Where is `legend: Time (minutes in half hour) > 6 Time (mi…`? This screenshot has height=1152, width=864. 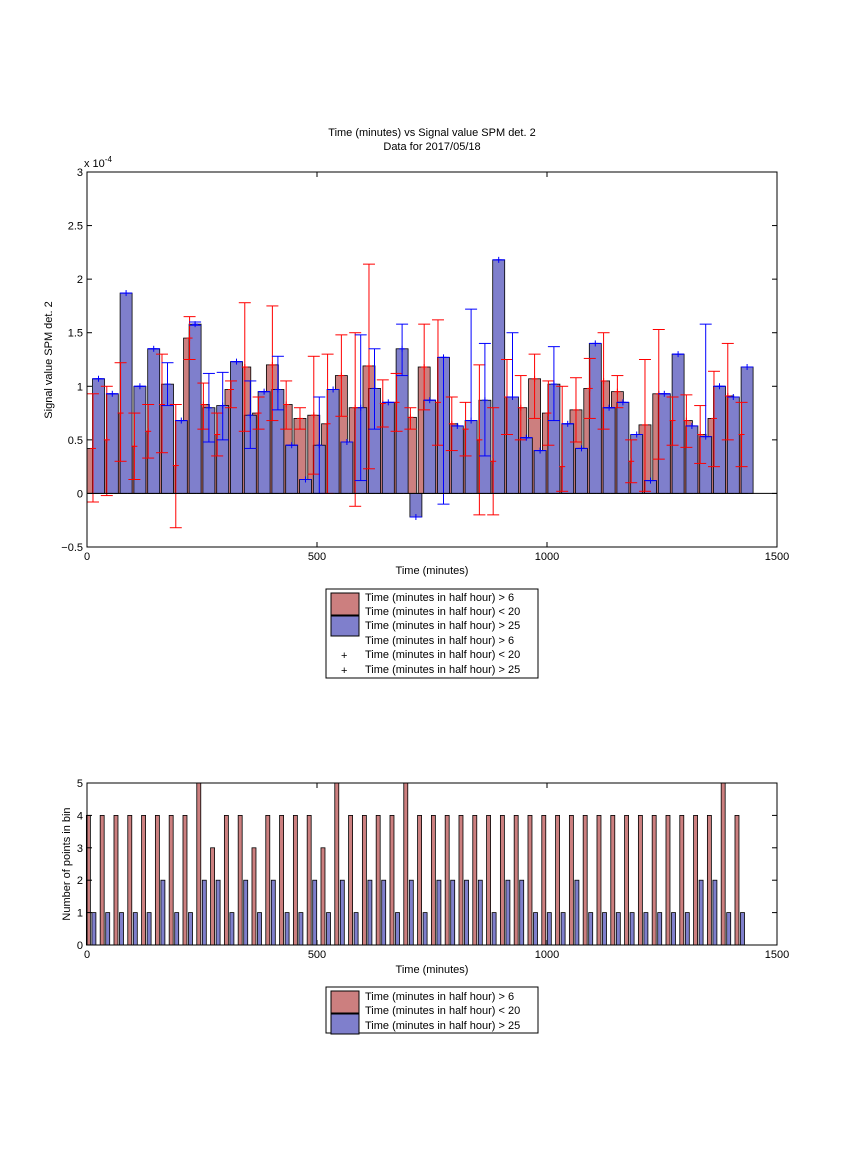
legend: Time (minutes in half hour) > 6 Time (mi… is located at coordinates (432, 633).